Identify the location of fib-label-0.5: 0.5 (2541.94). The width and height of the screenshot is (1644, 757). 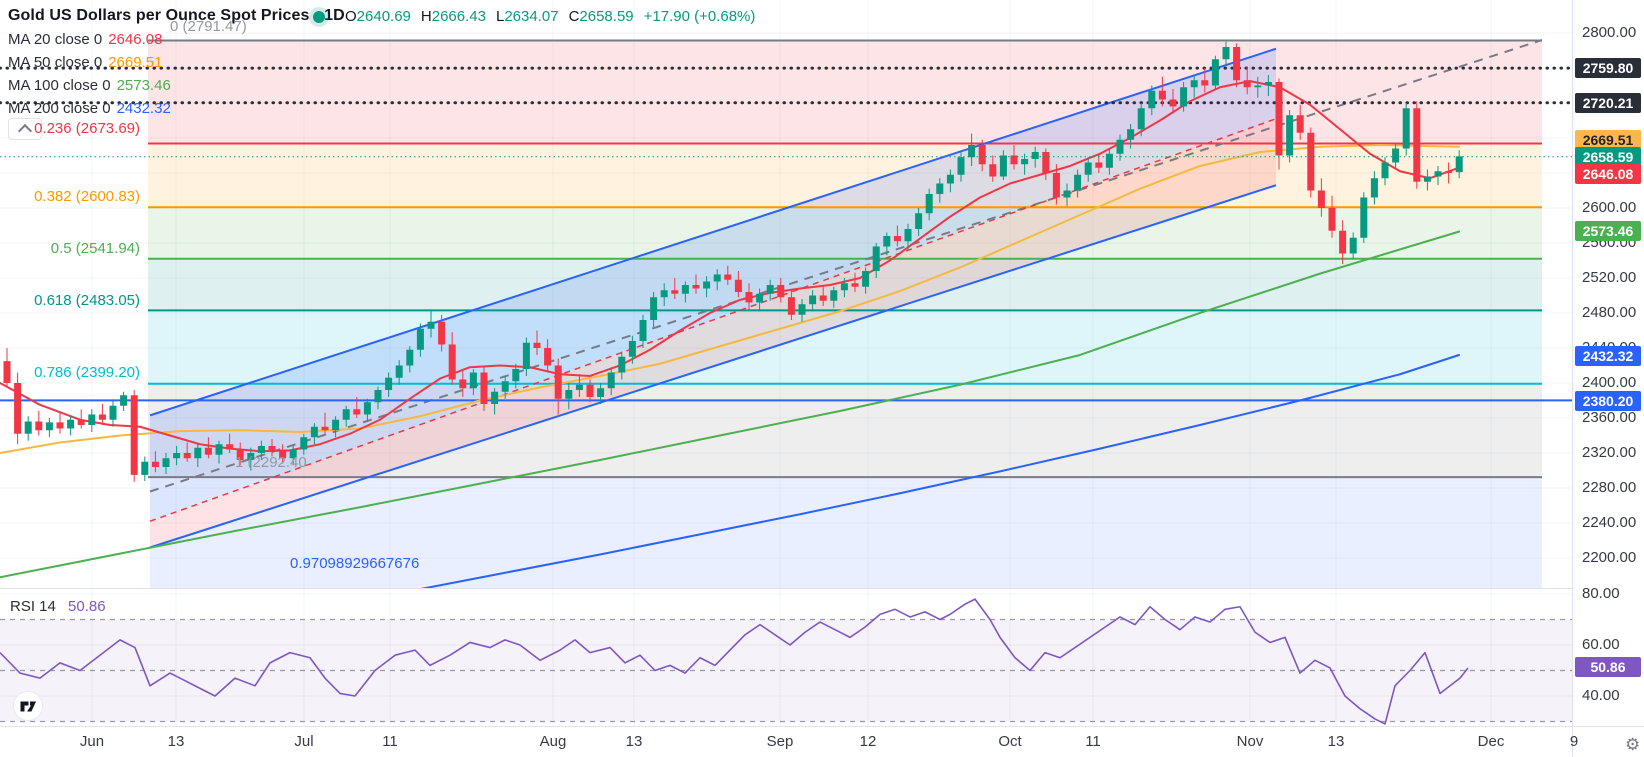
(95, 248).